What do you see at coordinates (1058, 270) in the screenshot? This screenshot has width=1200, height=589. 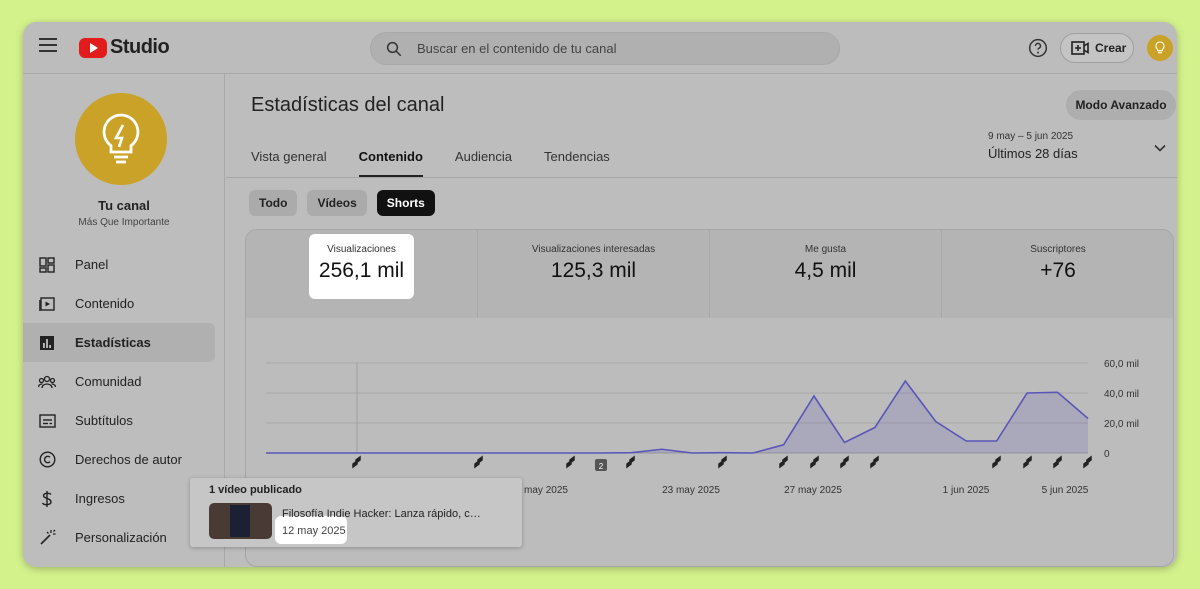 I see `metric-value: +76` at bounding box center [1058, 270].